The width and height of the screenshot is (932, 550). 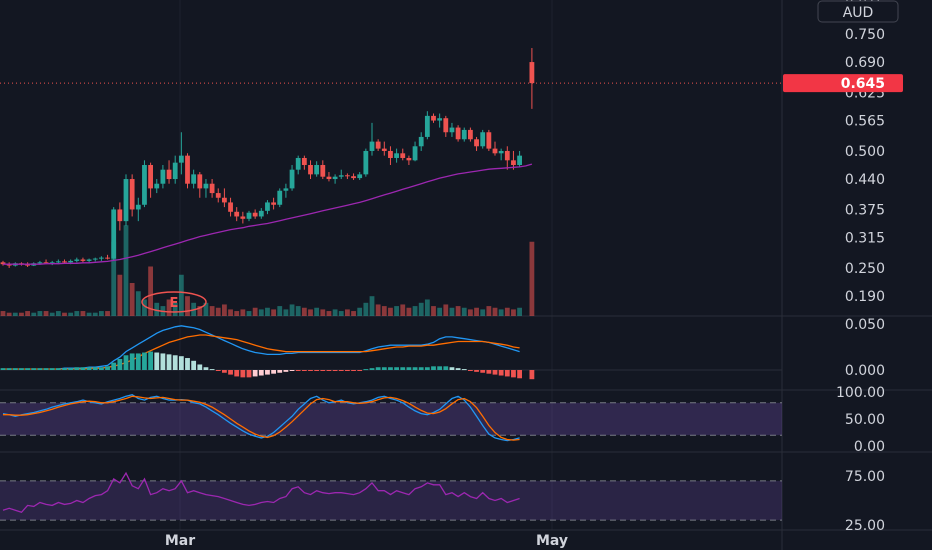 I want to click on price-tick-label: 0.750, so click(x=865, y=35).